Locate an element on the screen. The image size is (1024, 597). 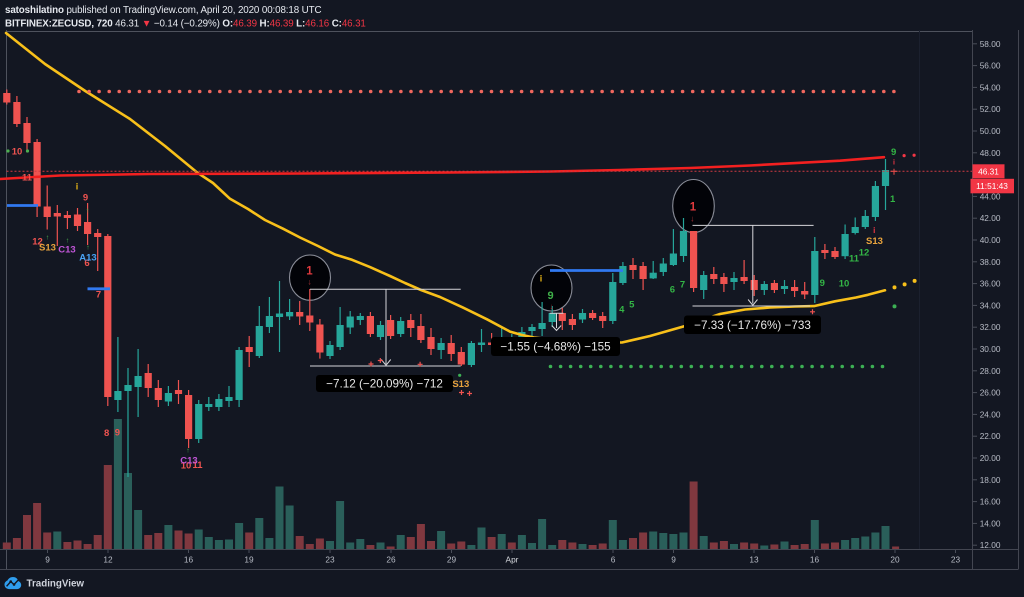
svg-text: 40.00 is located at coordinates (990, 240).